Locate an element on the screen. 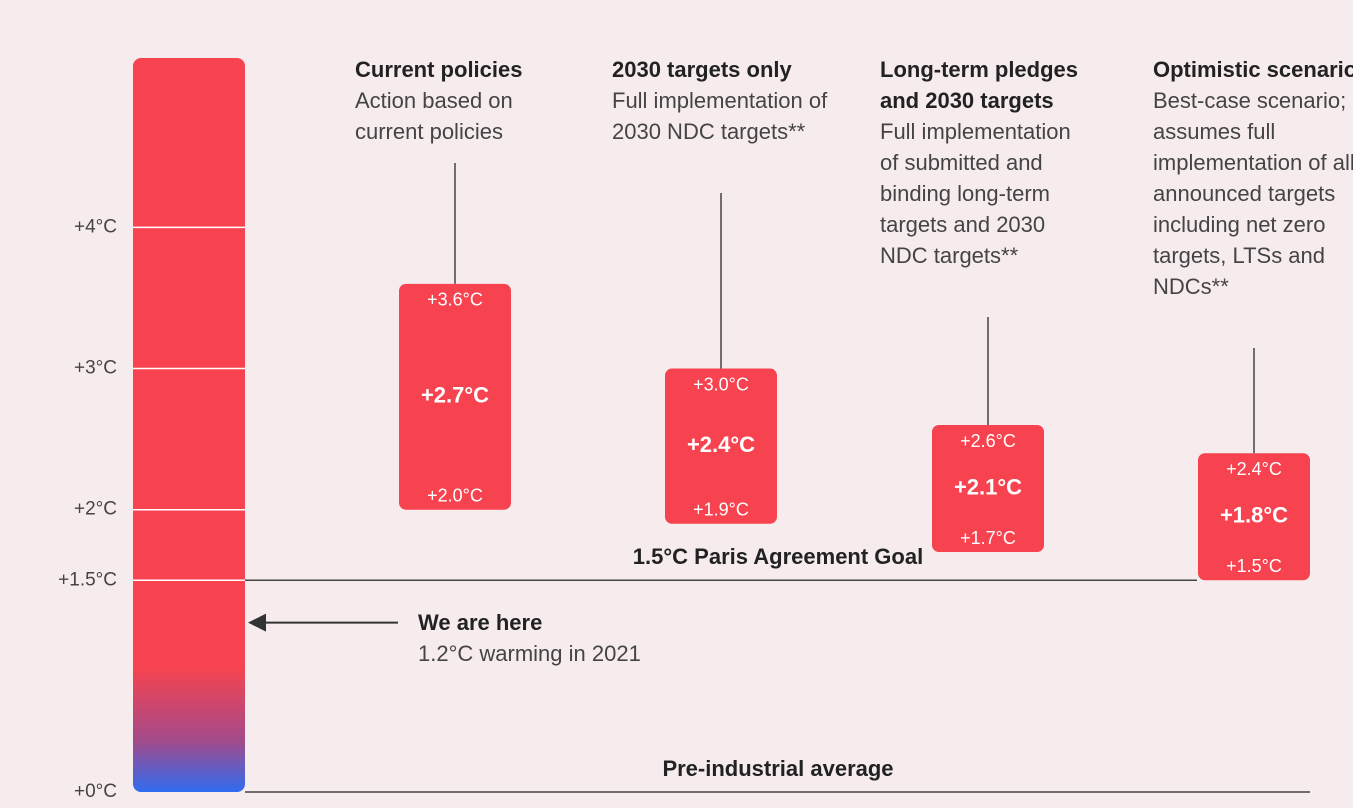  thermometer is located at coordinates (189, 425).